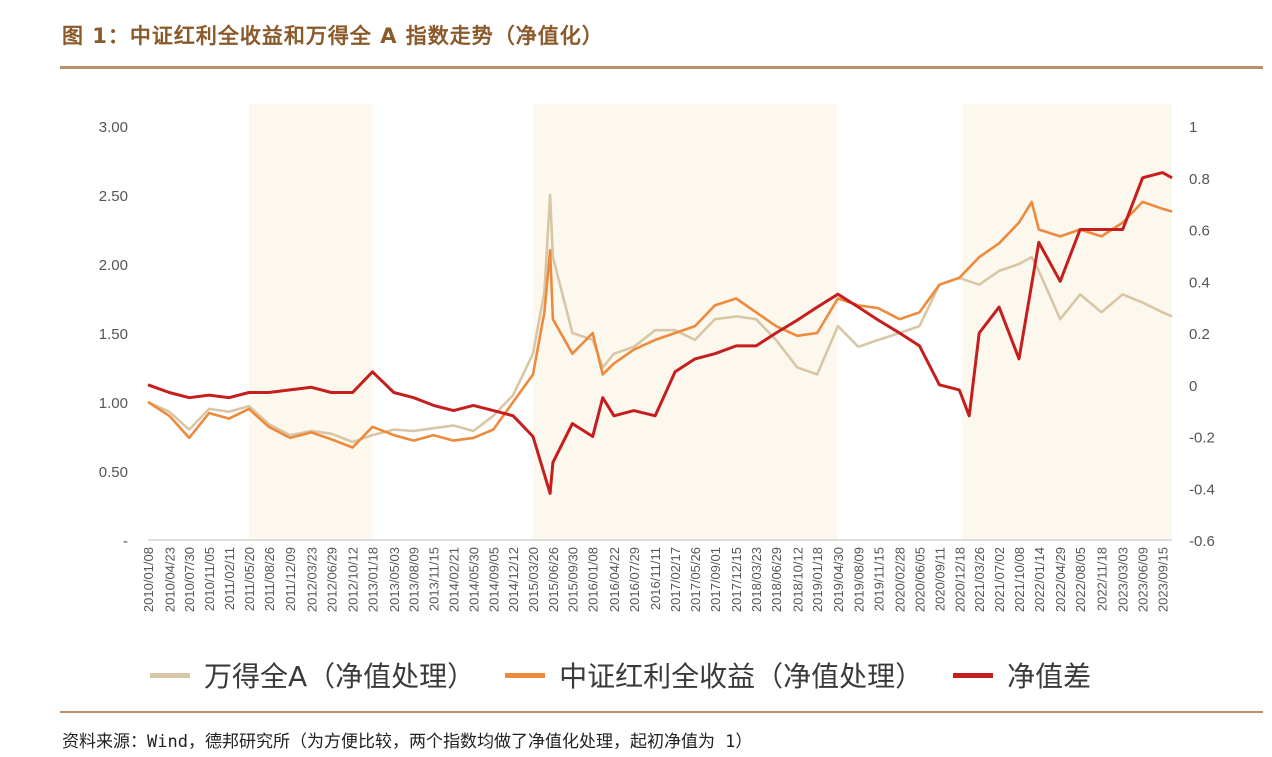 The image size is (1272, 757). What do you see at coordinates (525, 675) in the screenshot?
I see `legend-swatch-dividend` at bounding box center [525, 675].